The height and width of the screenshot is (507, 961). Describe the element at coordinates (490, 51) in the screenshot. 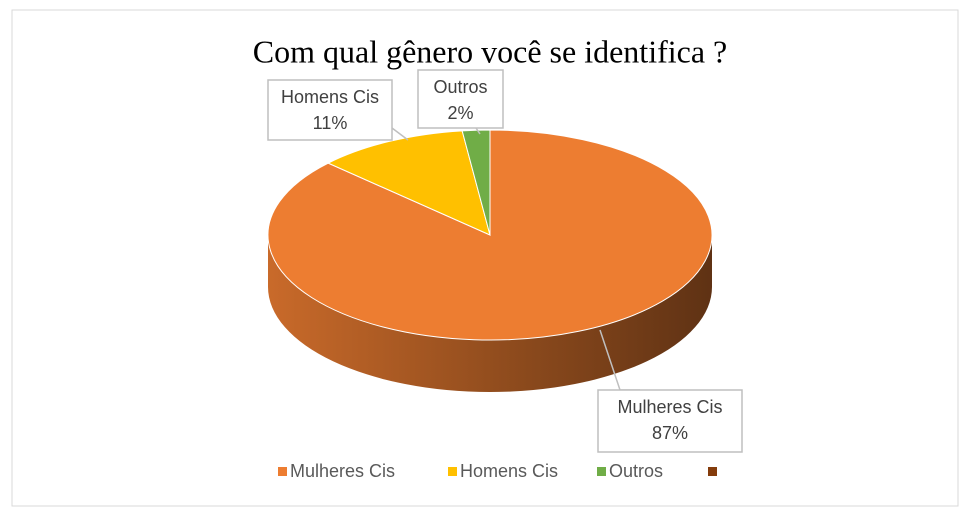

I see `chart-title: Com qual gênero você se identifica ?` at that location.